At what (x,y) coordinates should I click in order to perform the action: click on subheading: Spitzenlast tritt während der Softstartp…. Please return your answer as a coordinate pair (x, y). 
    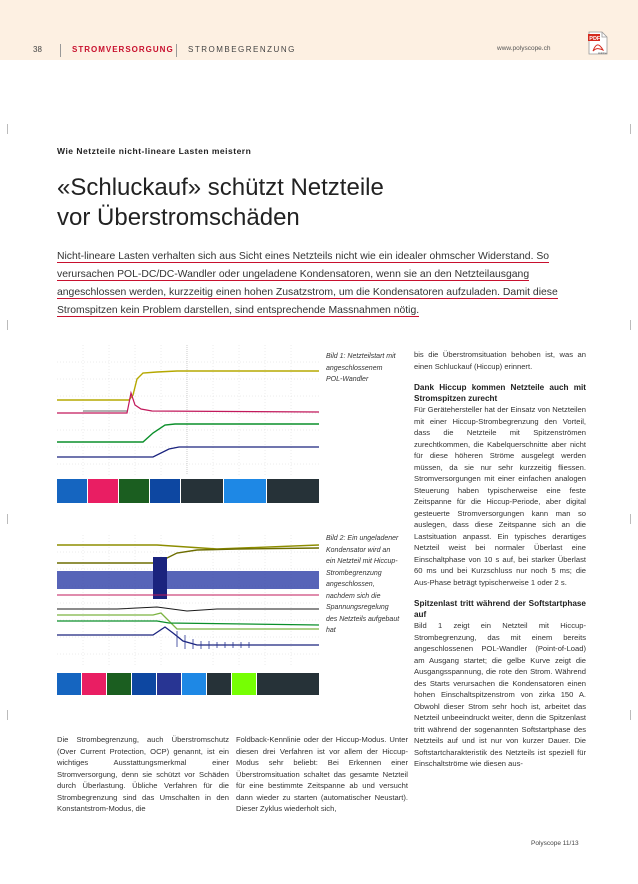
    Looking at the image, I should click on (500, 609).